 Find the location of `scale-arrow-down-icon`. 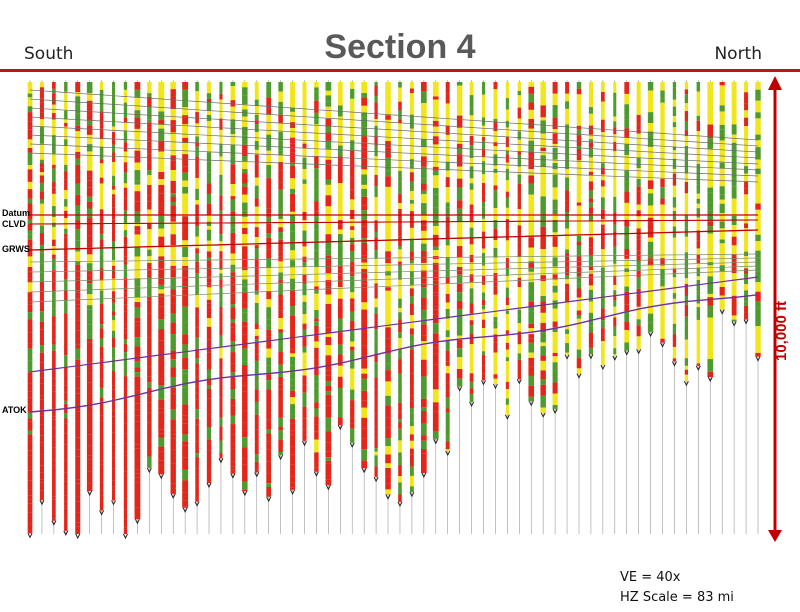

scale-arrow-down-icon is located at coordinates (775, 536).